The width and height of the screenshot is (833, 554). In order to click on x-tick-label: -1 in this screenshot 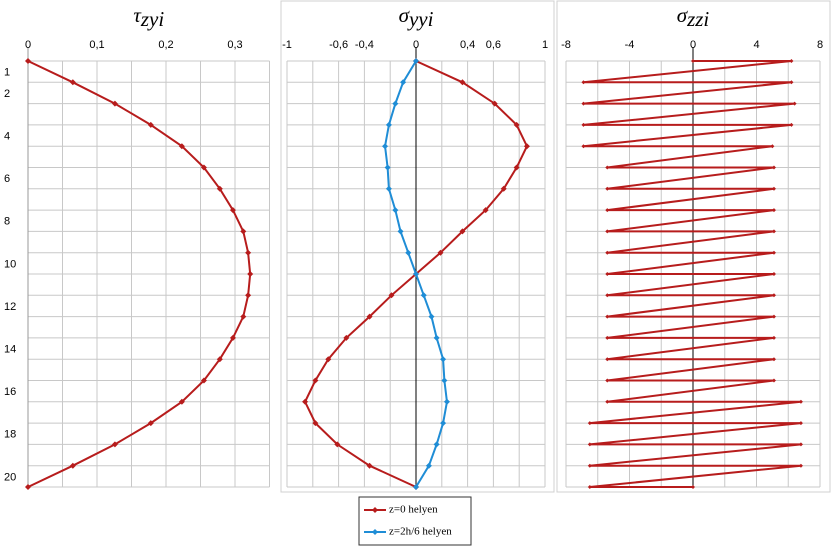, I will do `click(287, 45)`.